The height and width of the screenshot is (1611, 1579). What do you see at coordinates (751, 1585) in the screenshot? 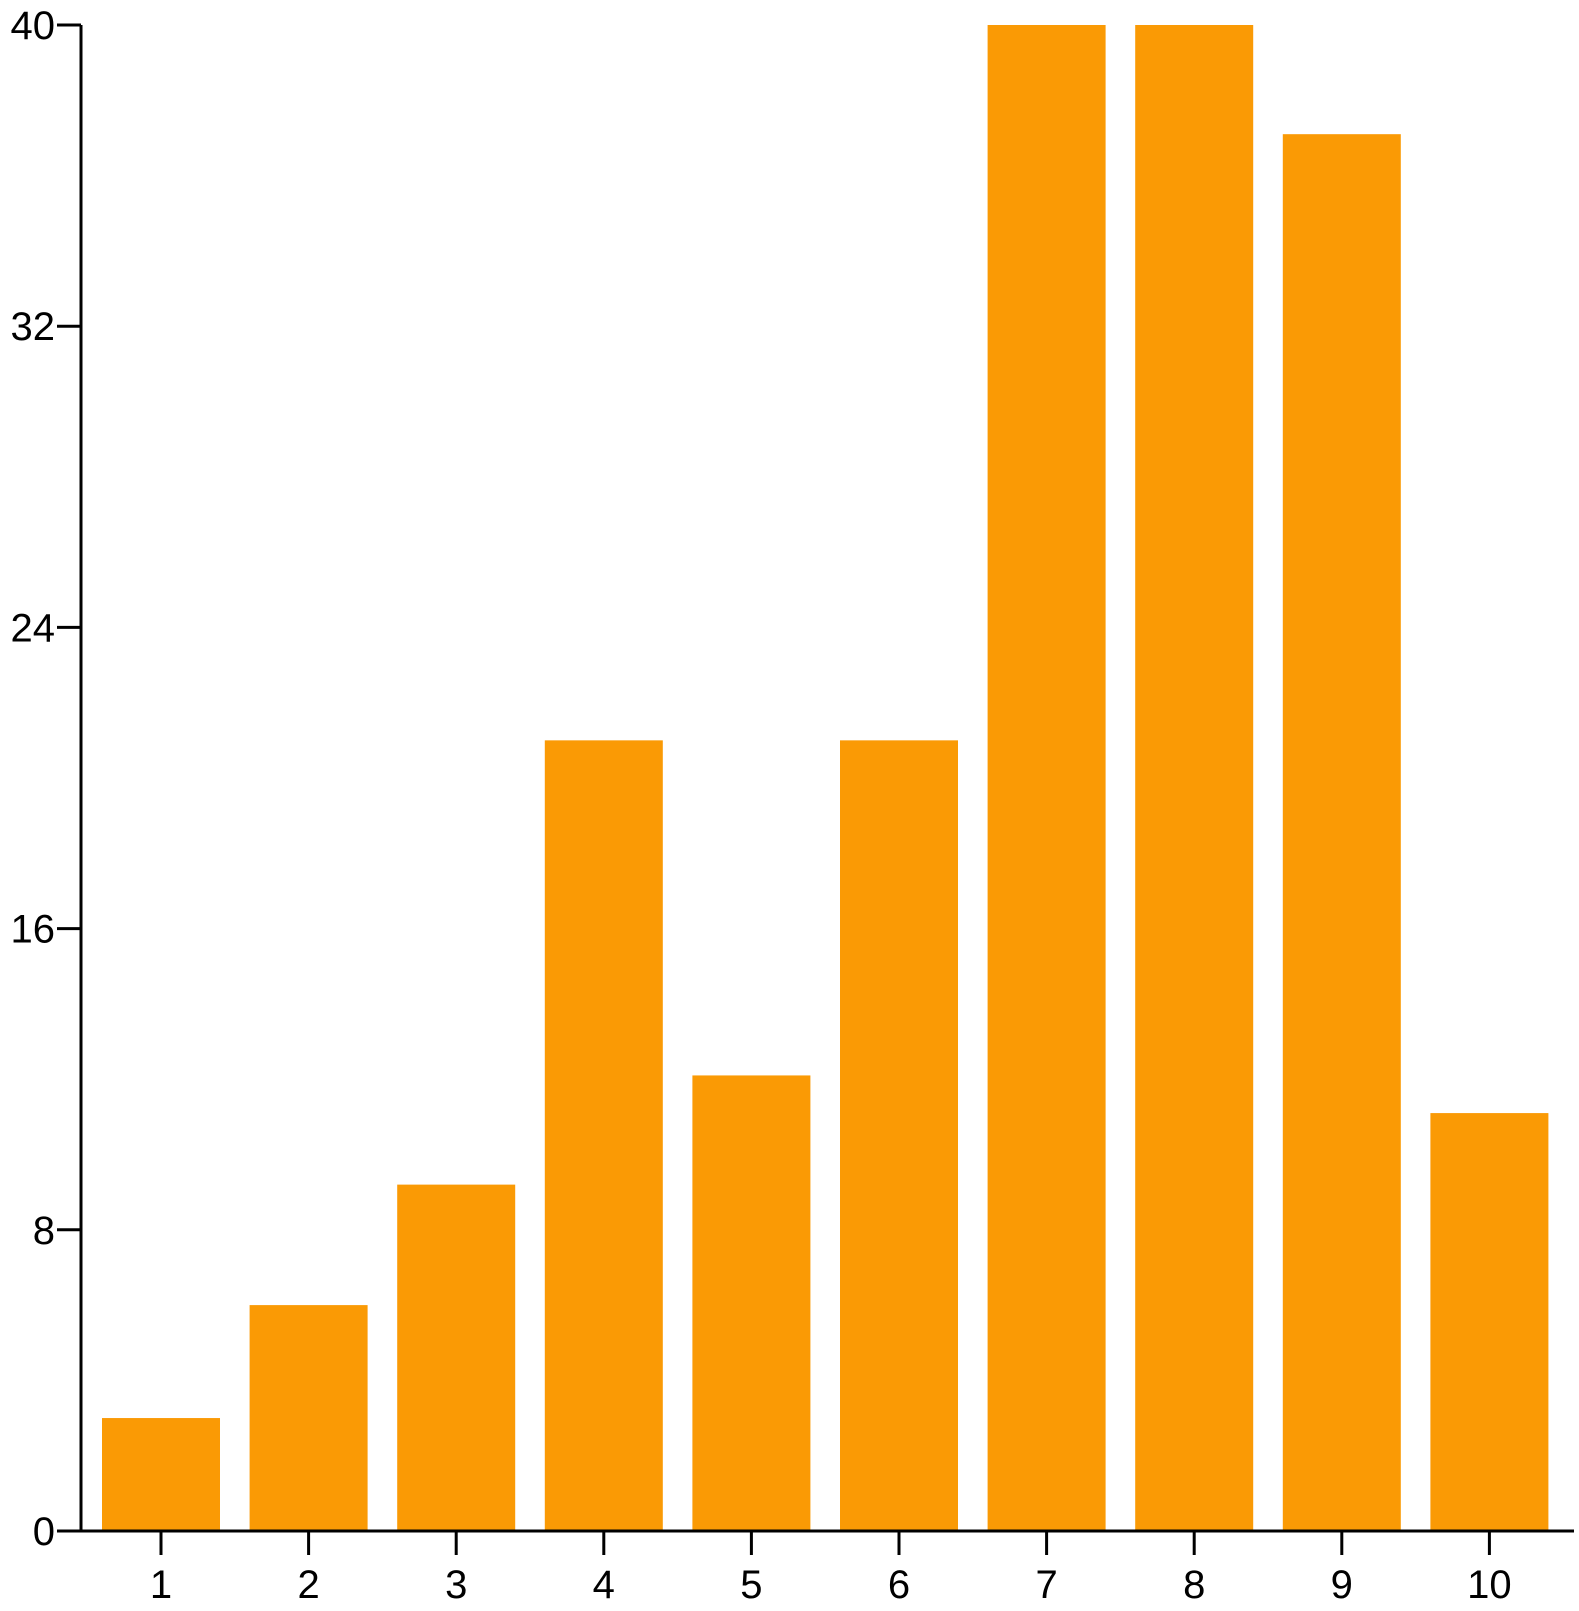
I see `x-tick-label-5: 5` at bounding box center [751, 1585].